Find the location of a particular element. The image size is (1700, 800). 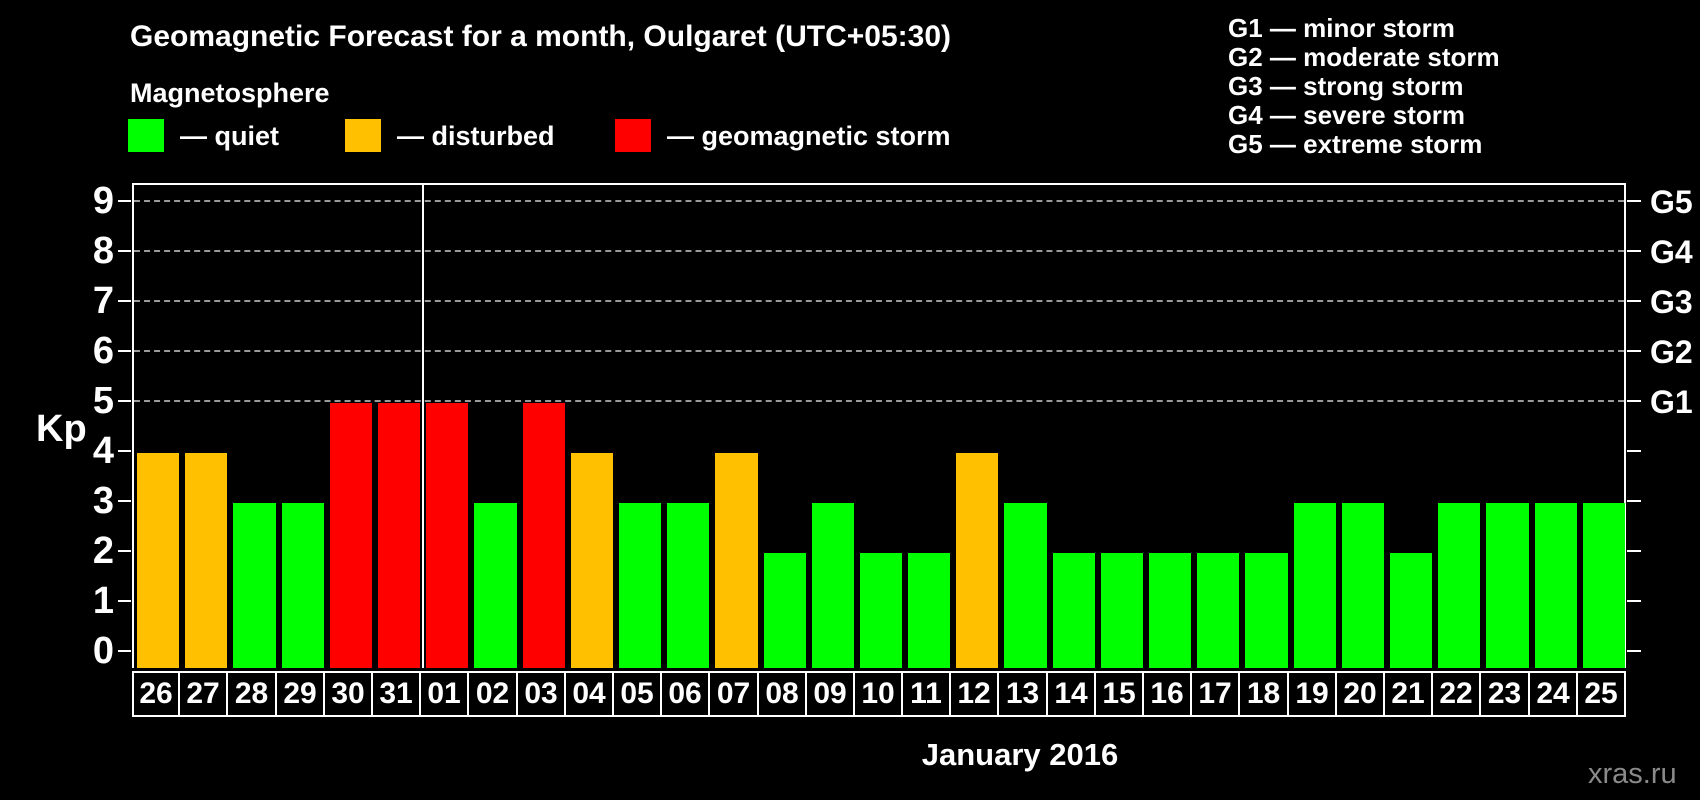

day-label-24: 24 is located at coordinates (1553, 694).